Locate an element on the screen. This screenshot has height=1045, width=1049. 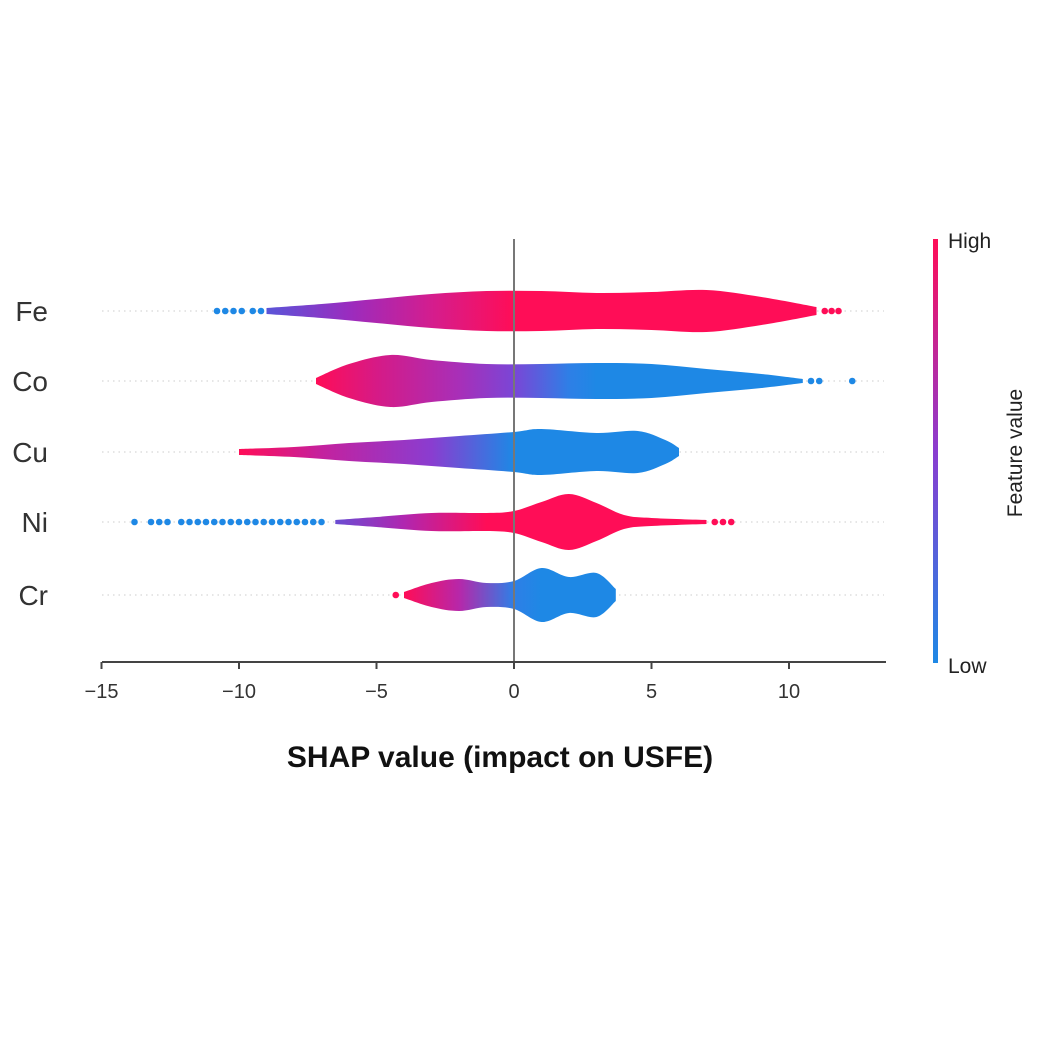
x-tick-label: −15 is located at coordinates (102, 692).